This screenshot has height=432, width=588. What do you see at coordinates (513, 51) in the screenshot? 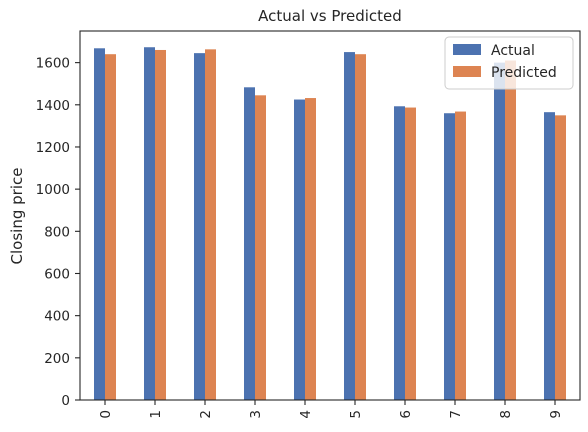
I see `legend-label-actual: Actual` at bounding box center [513, 51].